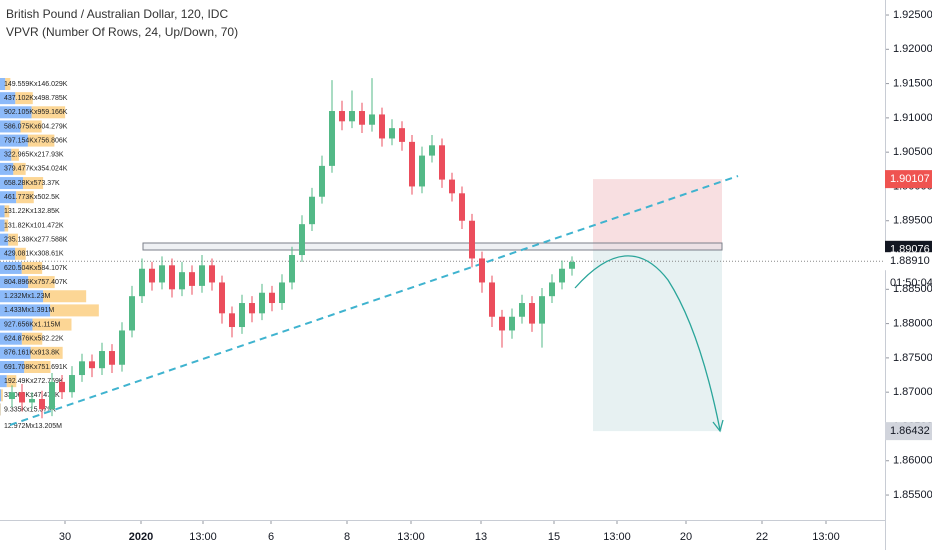 The image size is (932, 555). What do you see at coordinates (912, 83) in the screenshot?
I see `y-tick-label: 1.91500` at bounding box center [912, 83].